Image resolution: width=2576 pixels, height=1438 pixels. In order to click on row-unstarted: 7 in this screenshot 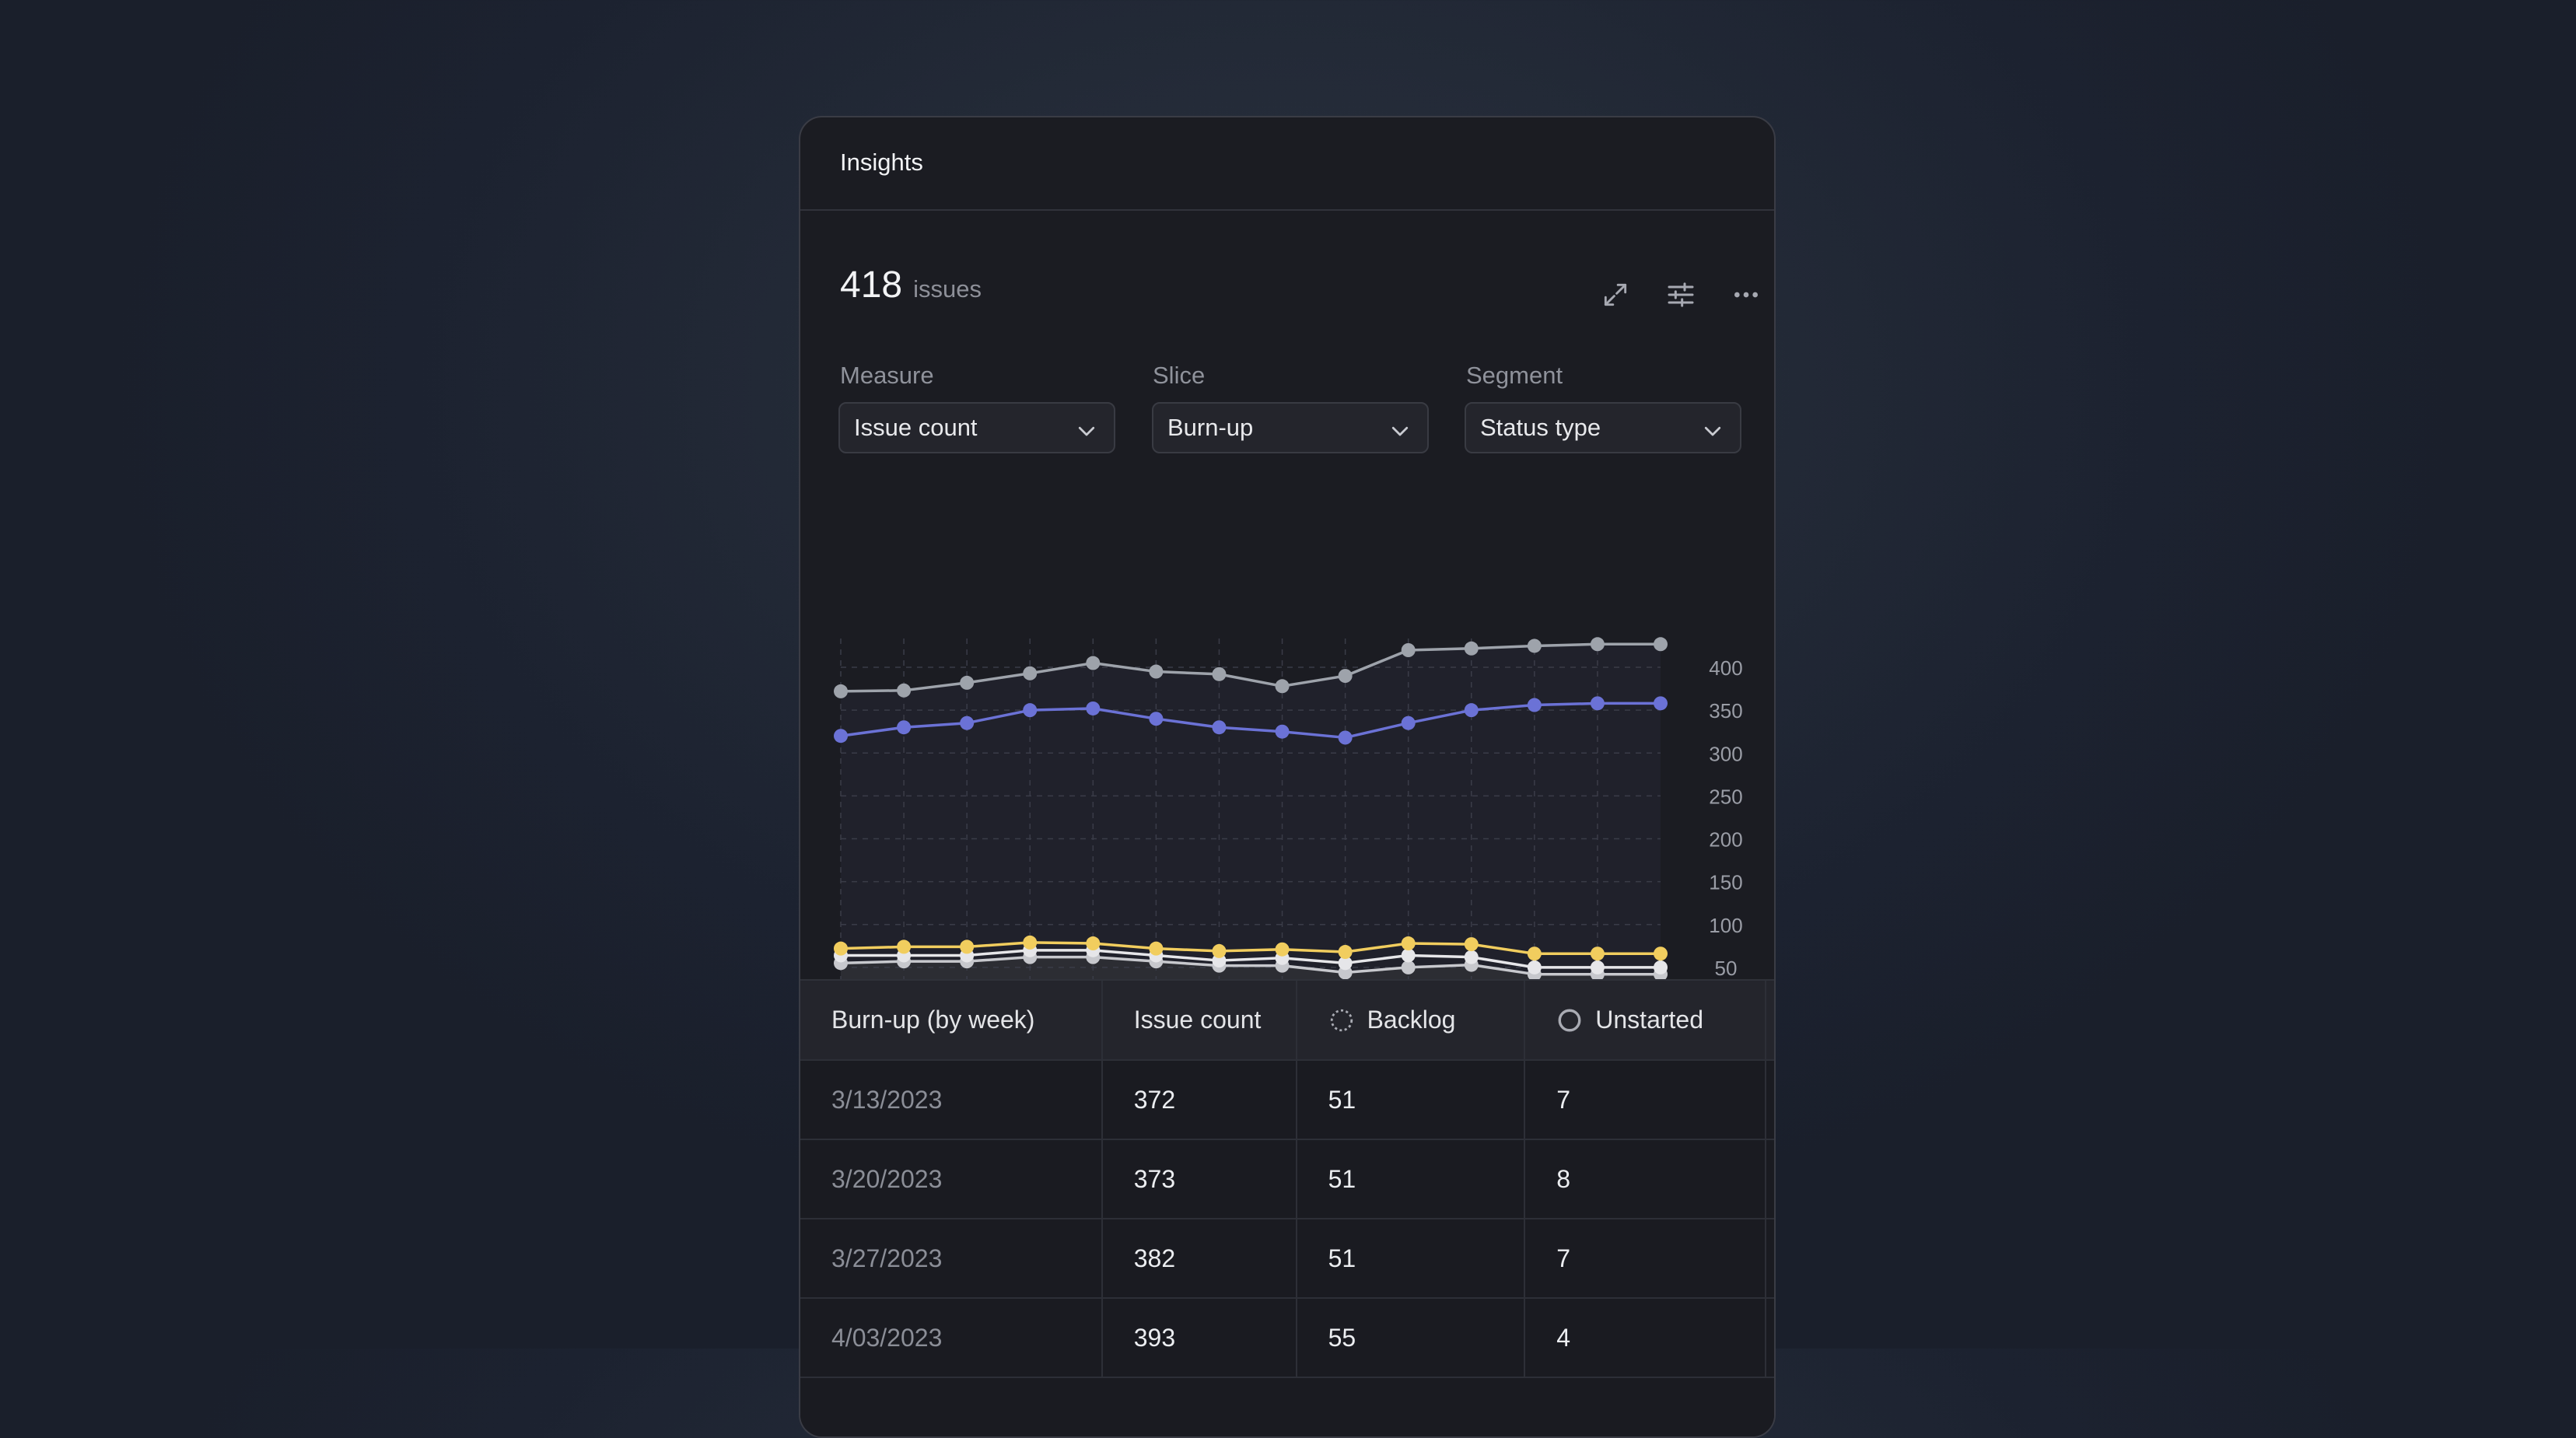, I will do `click(1645, 1259)`.